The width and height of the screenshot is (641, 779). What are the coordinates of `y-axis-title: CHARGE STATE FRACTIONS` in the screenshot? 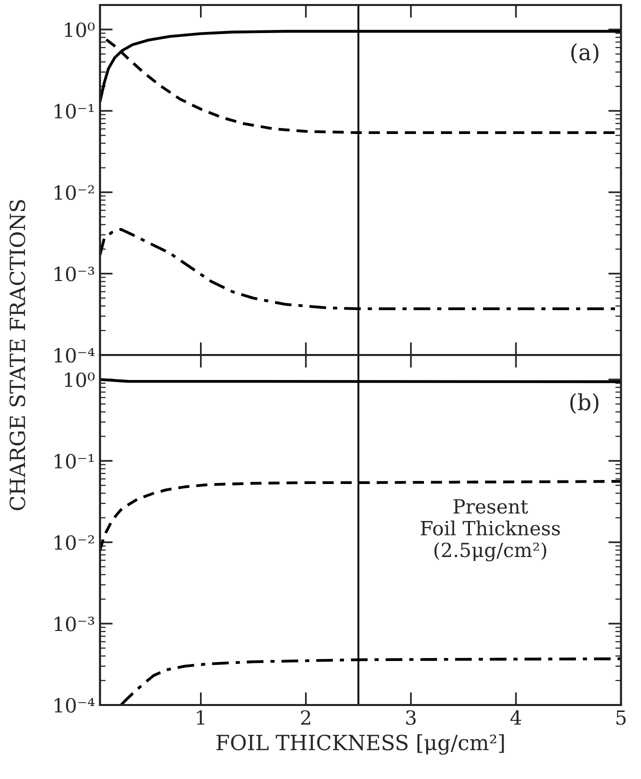 It's located at (18, 355).